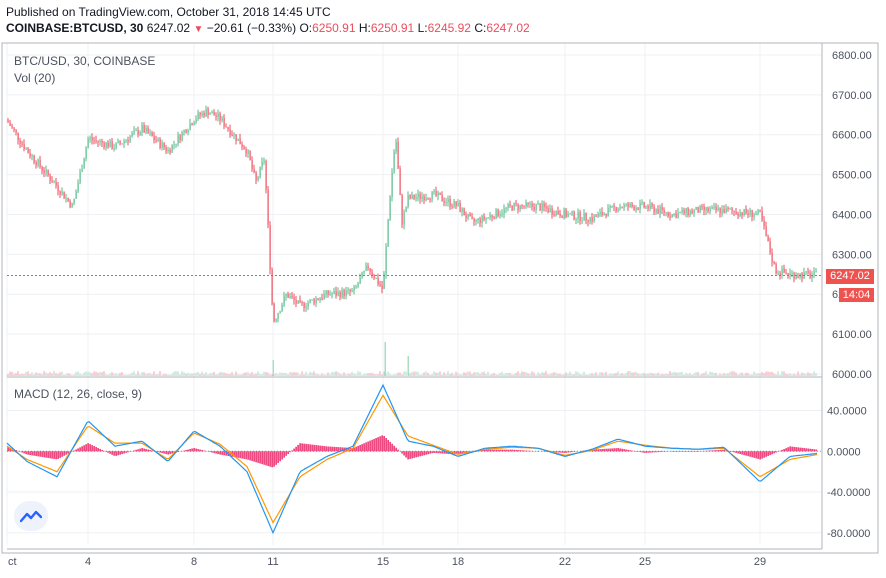 The width and height of the screenshot is (886, 578). Describe the element at coordinates (35, 78) in the screenshot. I see `volume-legend: Vol (20)` at that location.